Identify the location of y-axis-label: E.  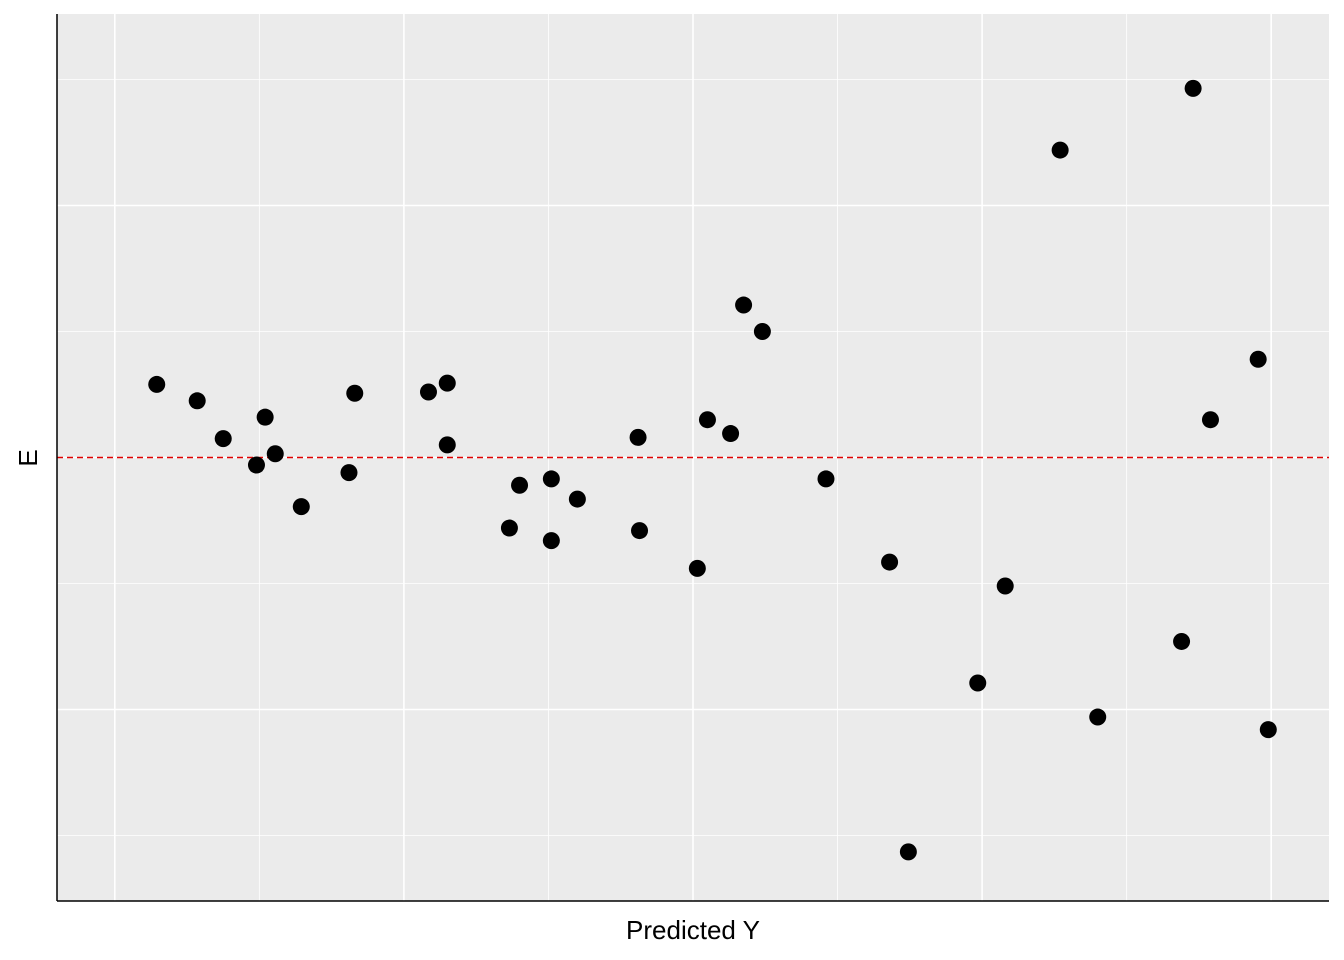
(28, 457).